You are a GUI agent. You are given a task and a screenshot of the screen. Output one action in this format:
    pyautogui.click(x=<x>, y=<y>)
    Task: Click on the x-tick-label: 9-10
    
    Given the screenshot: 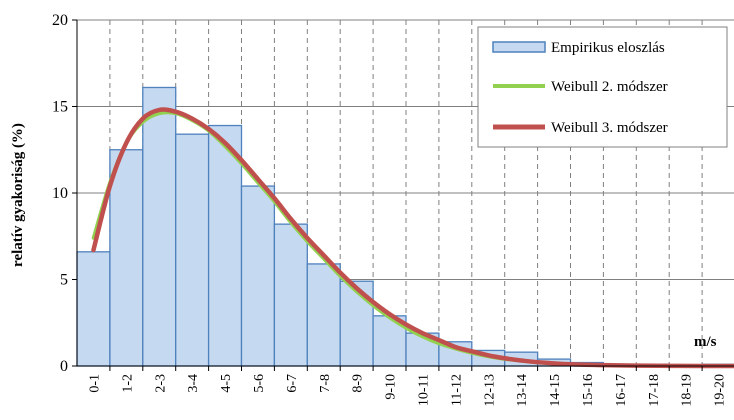 What is the action you would take?
    pyautogui.click(x=391, y=387)
    